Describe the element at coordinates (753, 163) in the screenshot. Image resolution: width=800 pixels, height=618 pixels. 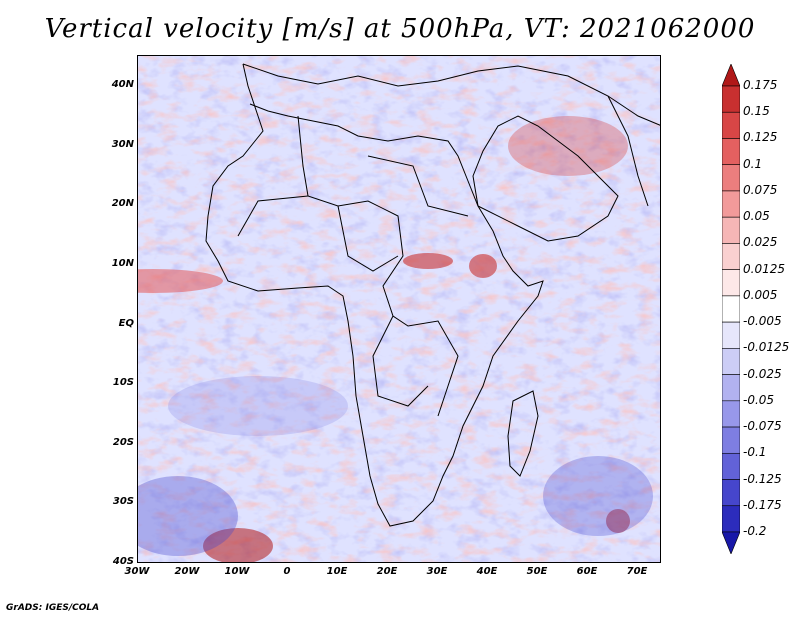
I see `colorbar-label: 0.1` at that location.